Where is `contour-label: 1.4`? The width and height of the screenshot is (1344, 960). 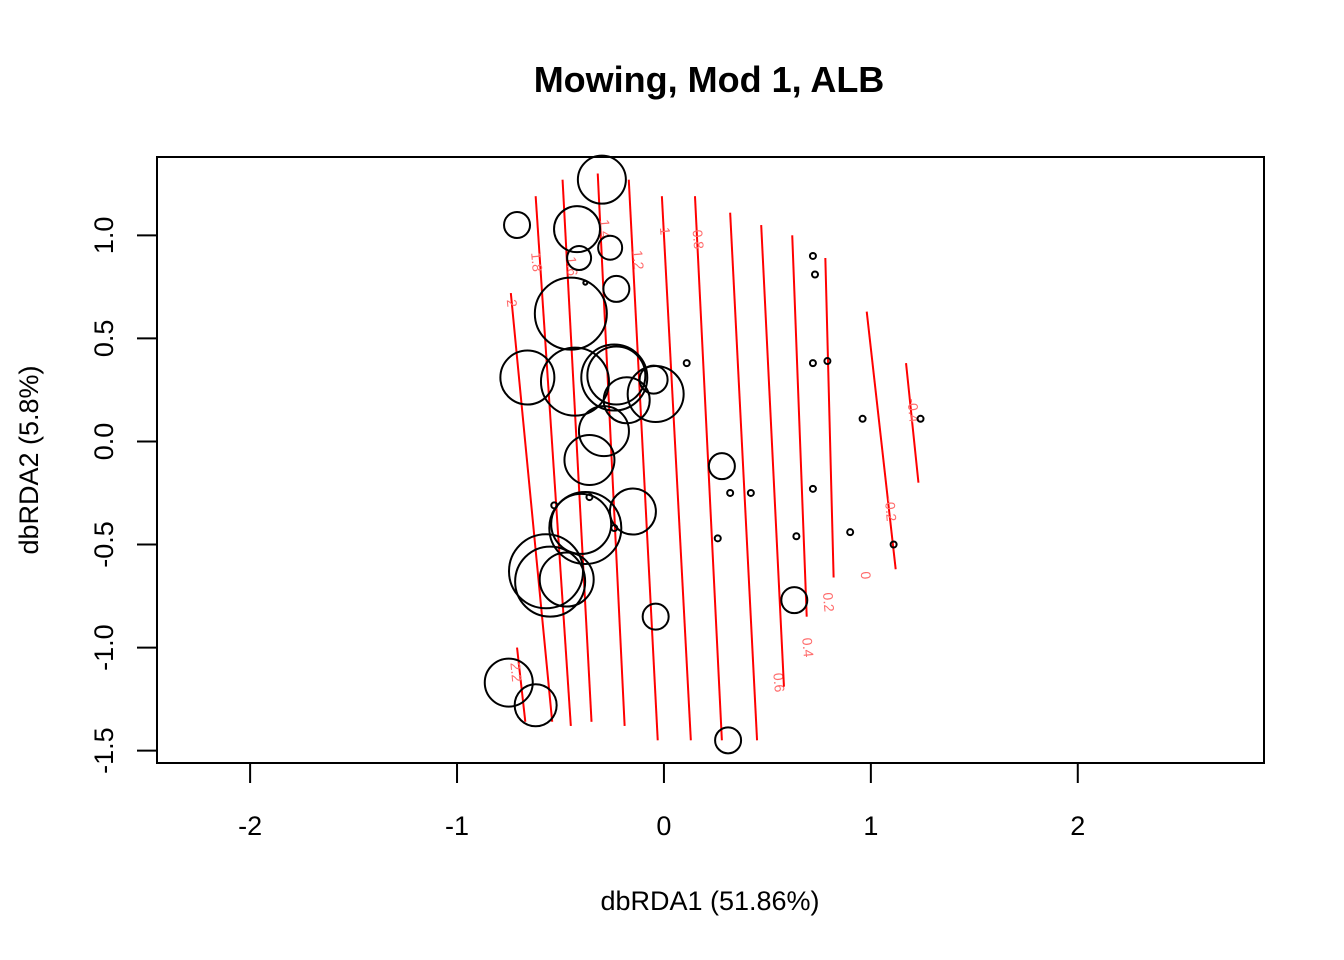
contour-label: 1.4 is located at coordinates (605, 229).